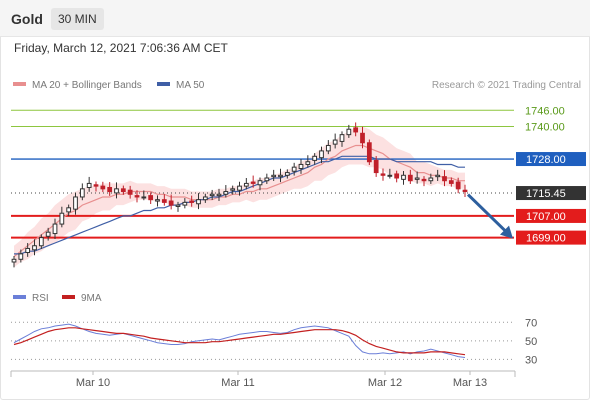 The width and height of the screenshot is (590, 400). I want to click on rsi-line, so click(239, 340).